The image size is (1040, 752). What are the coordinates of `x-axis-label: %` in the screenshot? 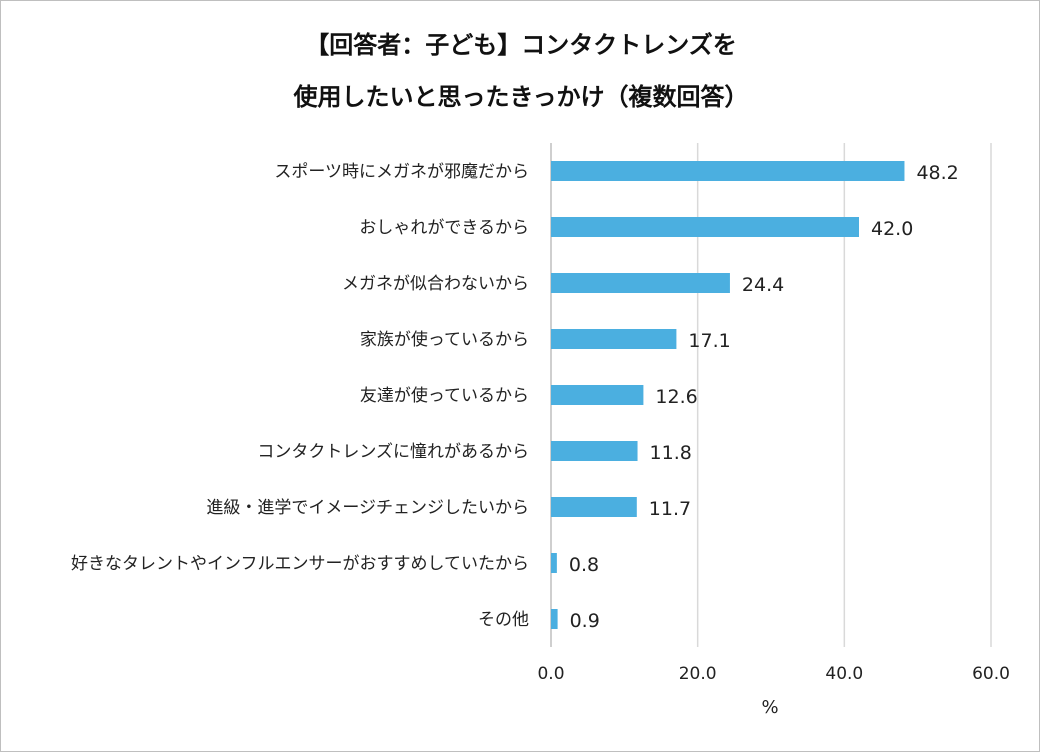 It's located at (769, 707).